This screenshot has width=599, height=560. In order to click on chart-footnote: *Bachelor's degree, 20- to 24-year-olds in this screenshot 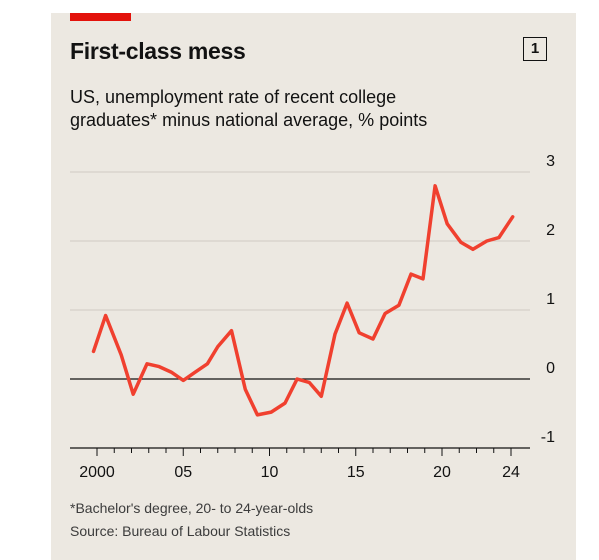, I will do `click(192, 508)`.